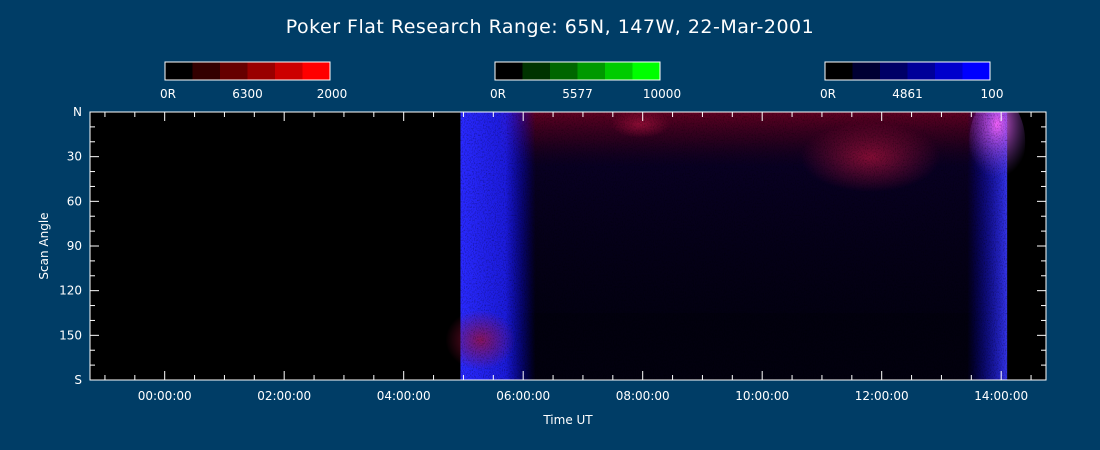  What do you see at coordinates (1001, 396) in the screenshot?
I see `x-tick-label: 14:00:00` at bounding box center [1001, 396].